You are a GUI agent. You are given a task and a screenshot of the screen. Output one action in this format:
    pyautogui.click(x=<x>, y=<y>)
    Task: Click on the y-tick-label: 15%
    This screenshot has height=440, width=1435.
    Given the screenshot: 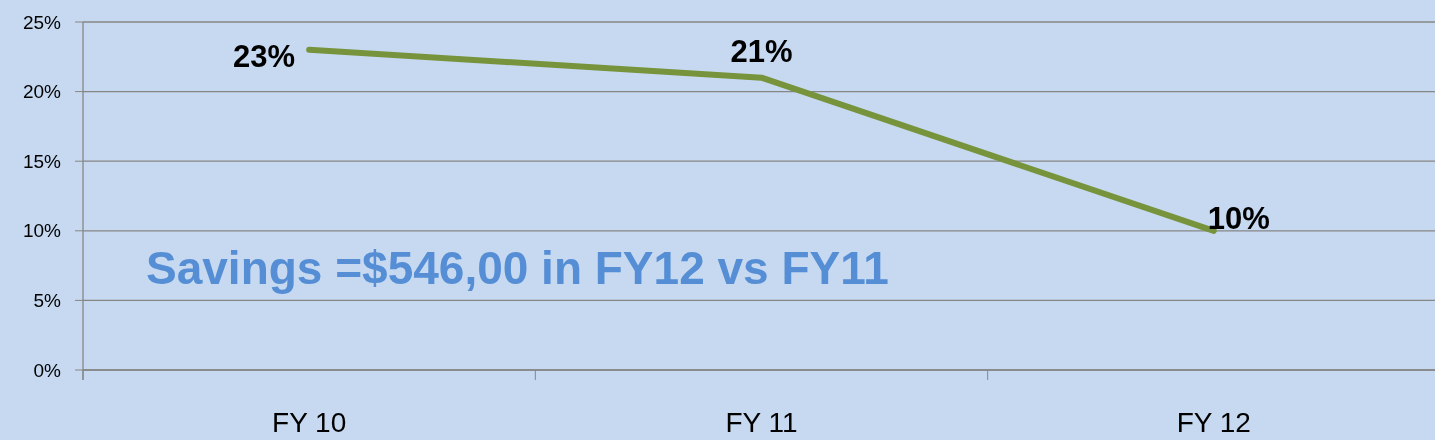 What is the action you would take?
    pyautogui.click(x=42, y=161)
    